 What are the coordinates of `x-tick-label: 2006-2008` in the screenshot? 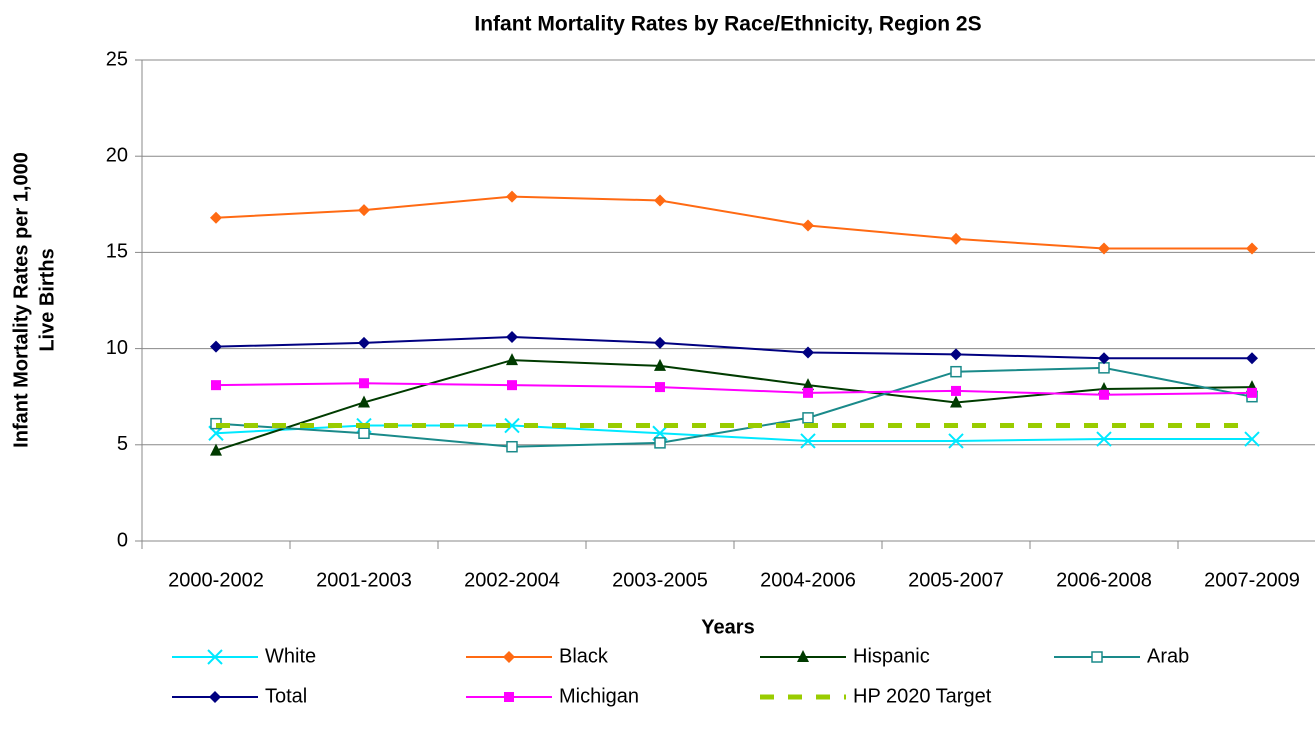 It's located at (1104, 580).